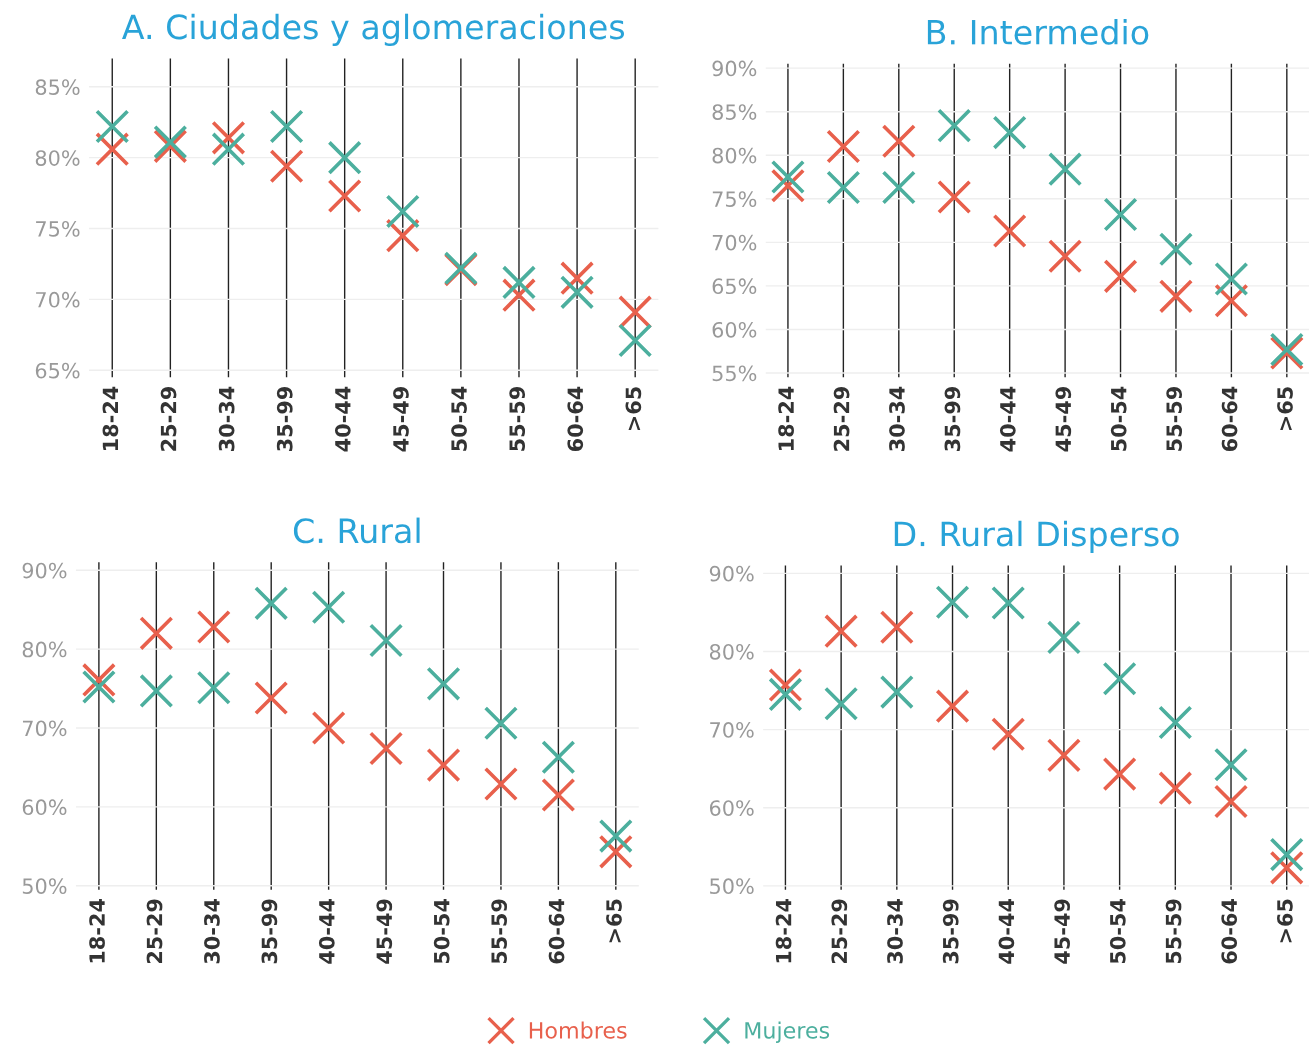  I want to click on y-tick-label: 50%, so click(44, 886).